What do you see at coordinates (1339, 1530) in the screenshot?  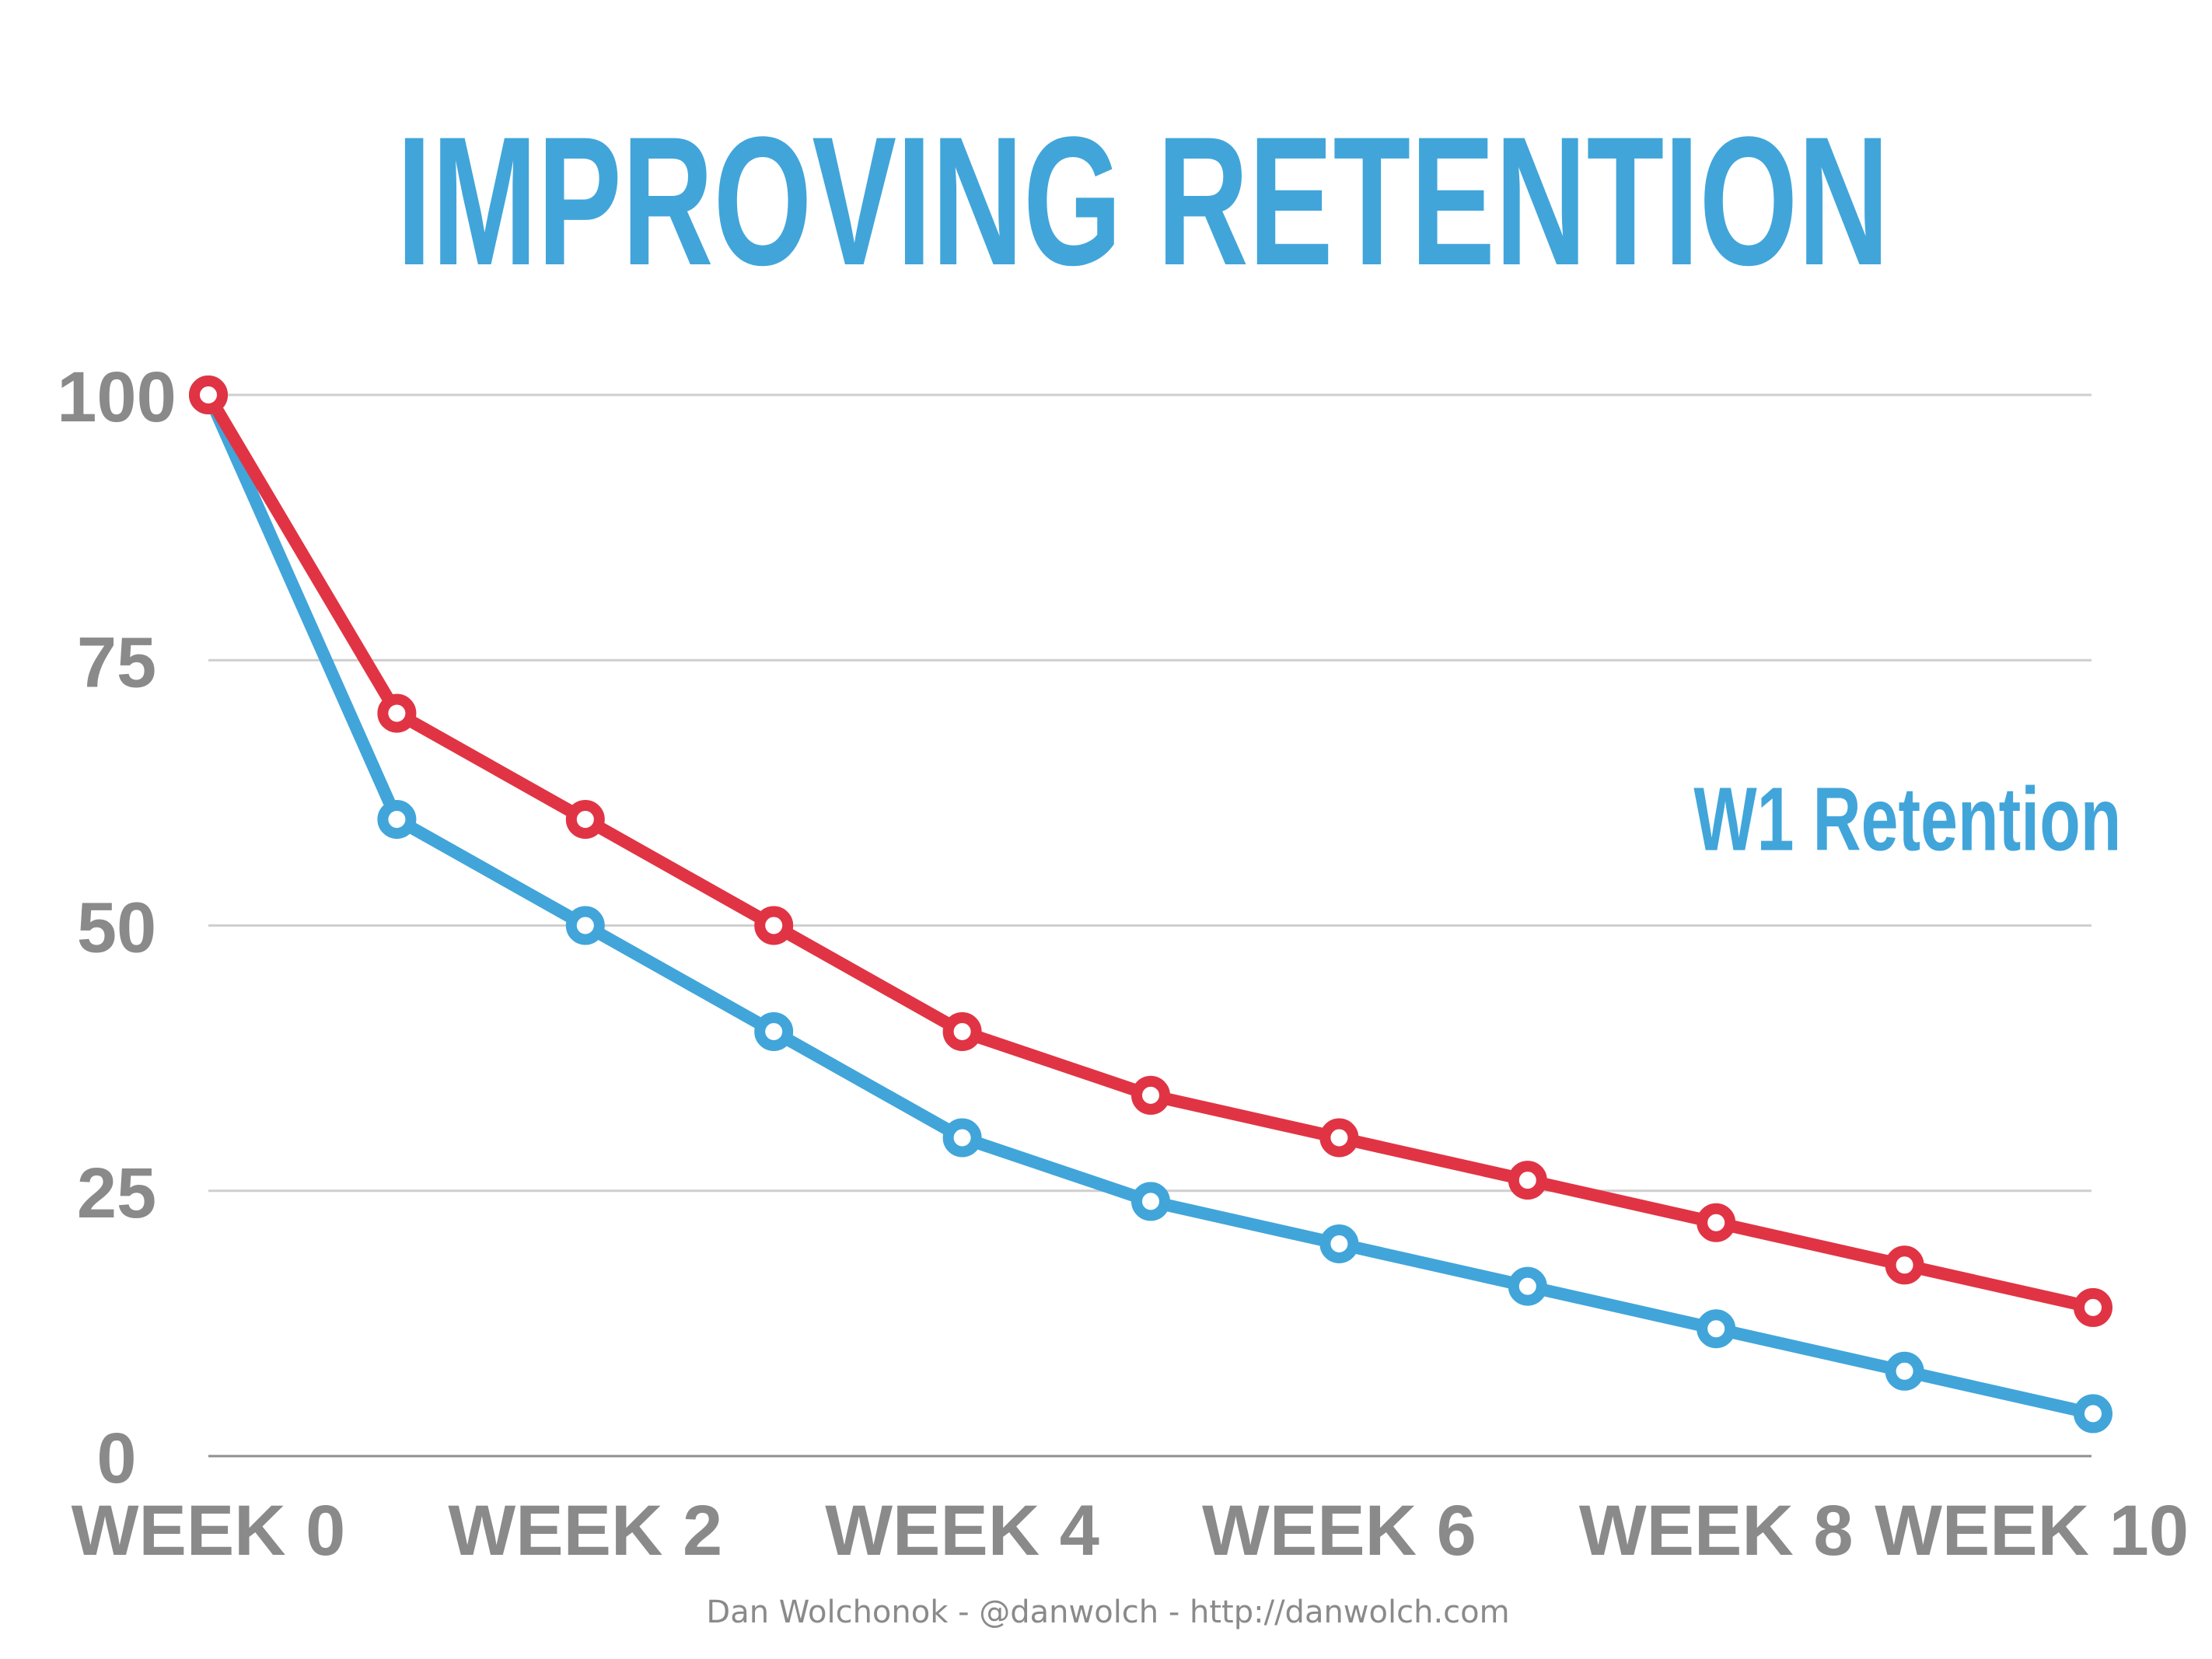 I see `x-tick-label: WEEK 6` at bounding box center [1339, 1530].